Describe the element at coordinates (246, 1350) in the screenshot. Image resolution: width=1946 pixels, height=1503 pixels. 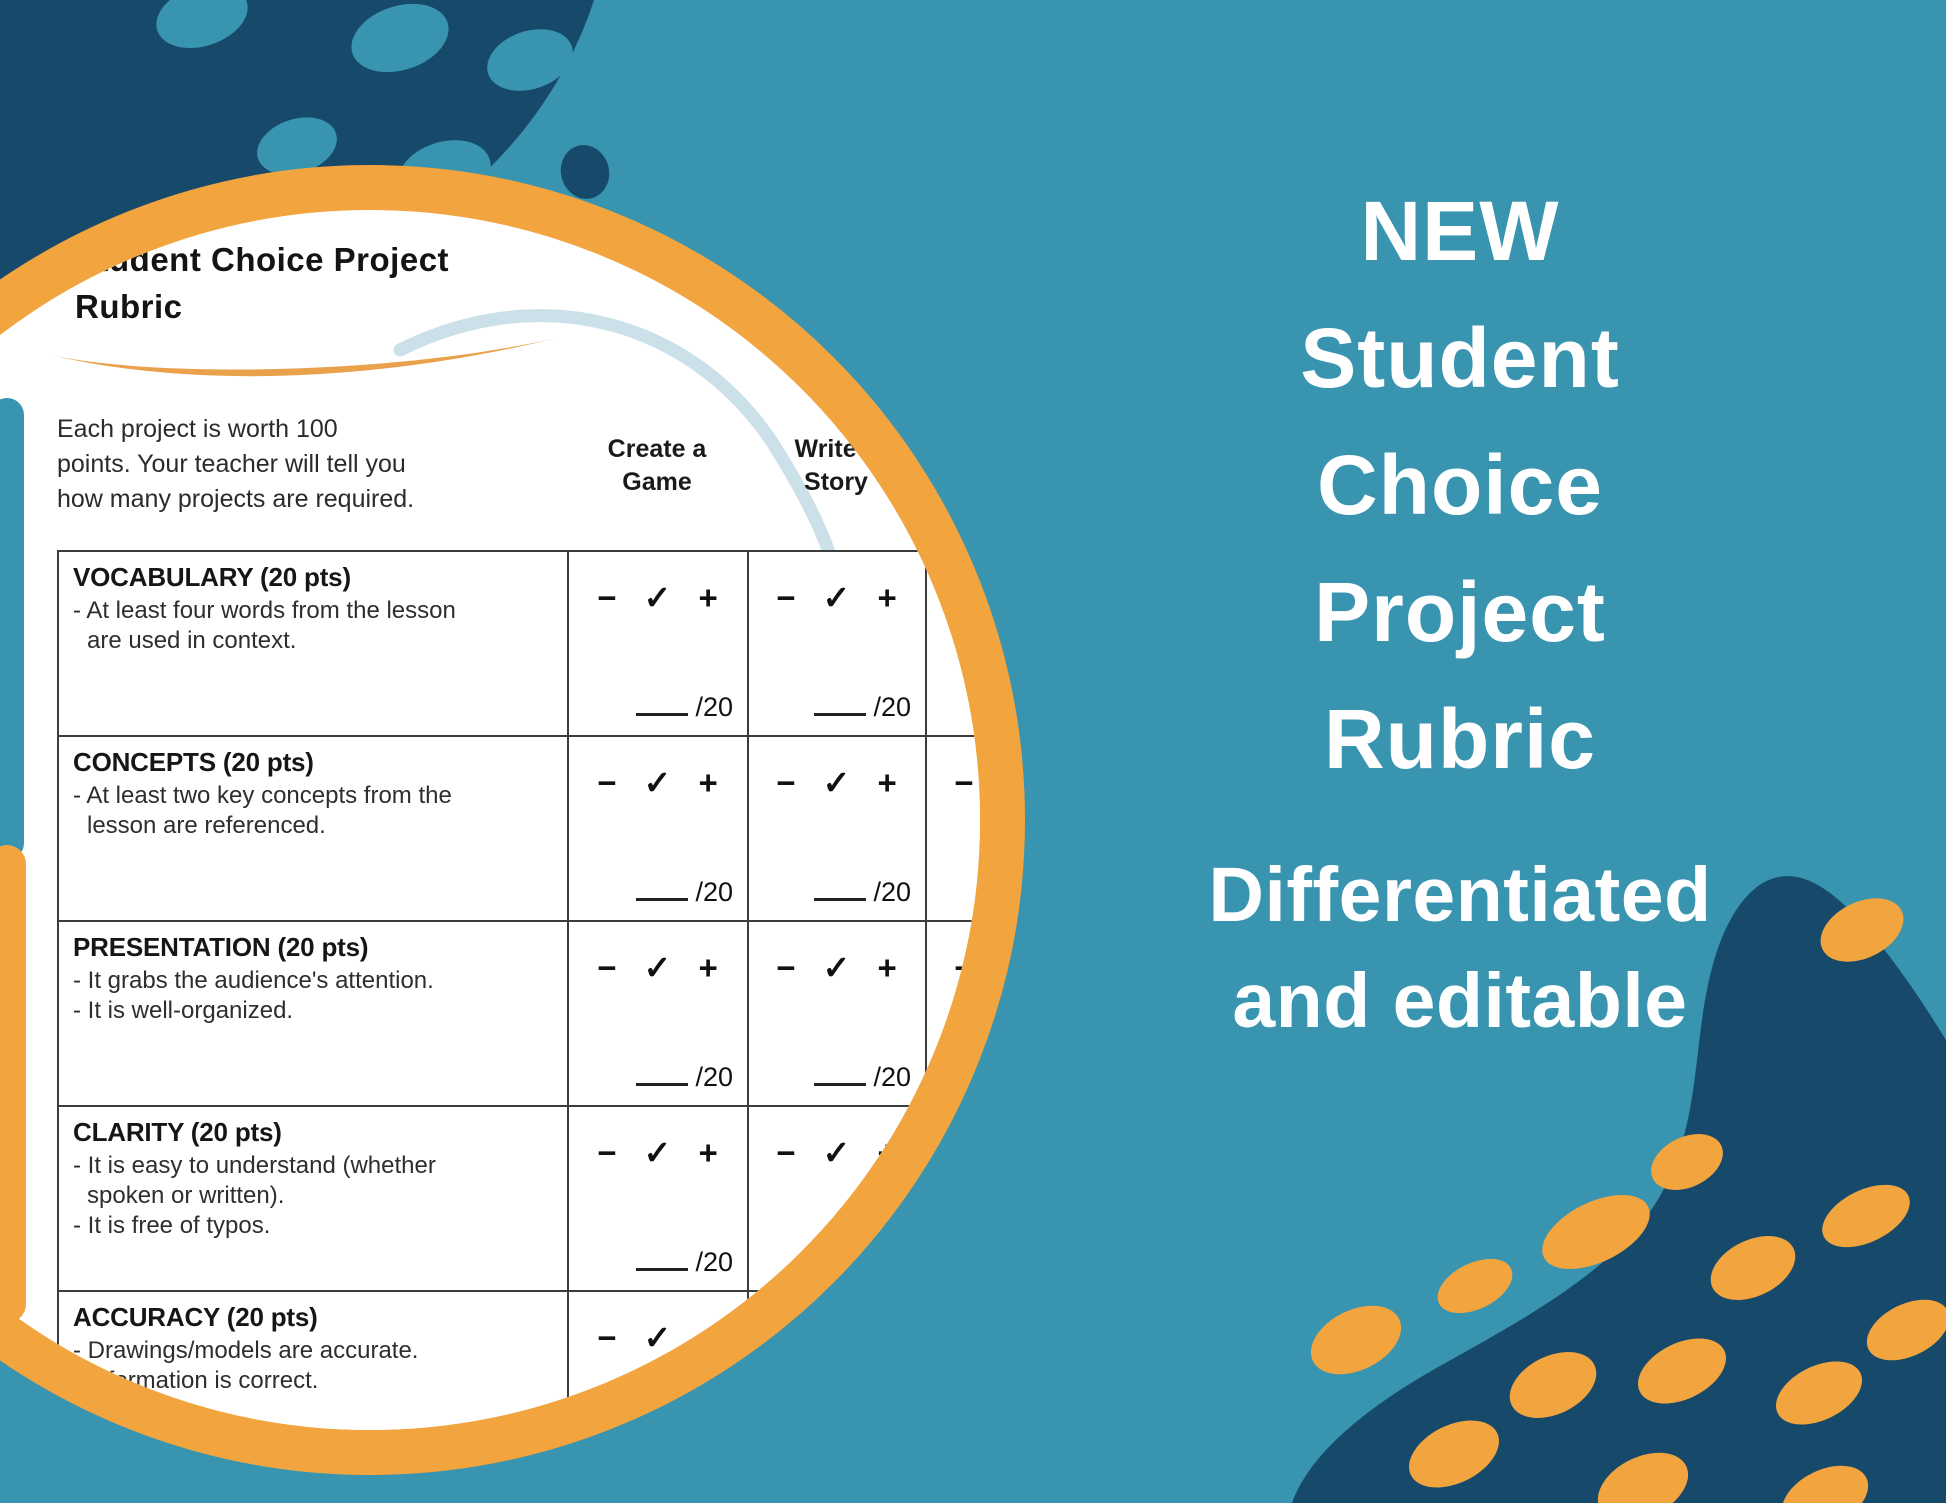
I see `criteria-bullet: - Drawings/models are accurate.` at that location.